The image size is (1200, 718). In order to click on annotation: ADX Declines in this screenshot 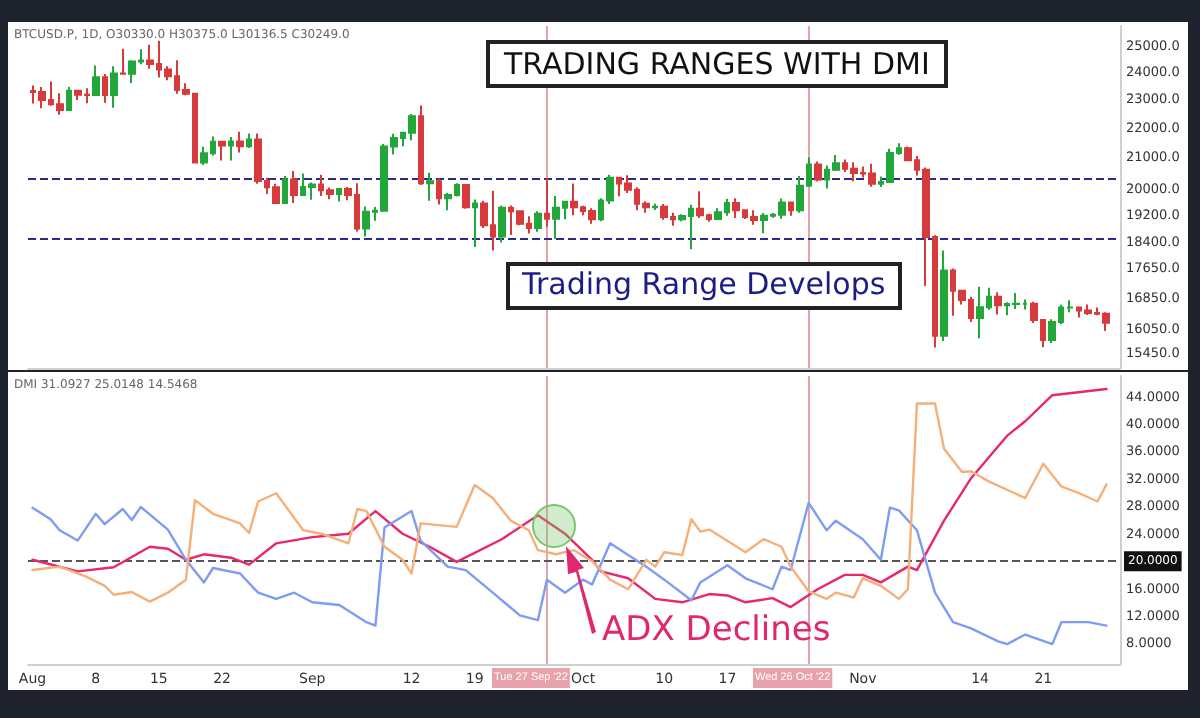, I will do `click(716, 630)`.